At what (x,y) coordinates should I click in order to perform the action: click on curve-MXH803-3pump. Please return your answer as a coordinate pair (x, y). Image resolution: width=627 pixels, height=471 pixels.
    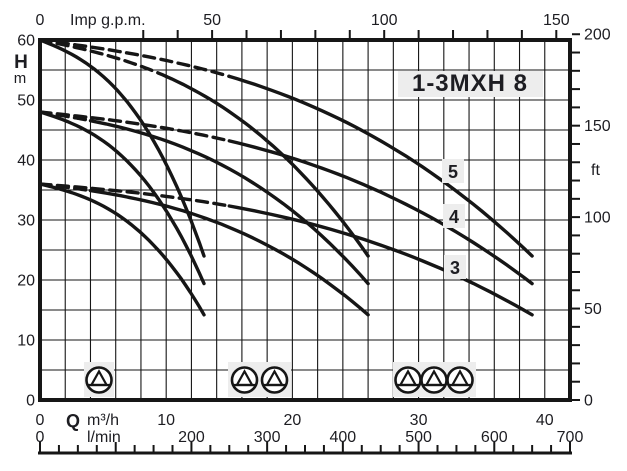
    Looking at the image, I should click on (380, 260).